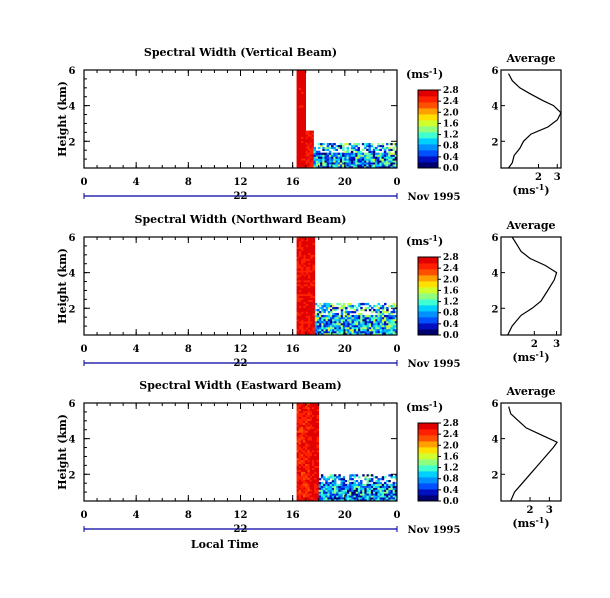 The width and height of the screenshot is (610, 598). Describe the element at coordinates (293, 182) in the screenshot. I see `x-tick-label: 16` at that location.